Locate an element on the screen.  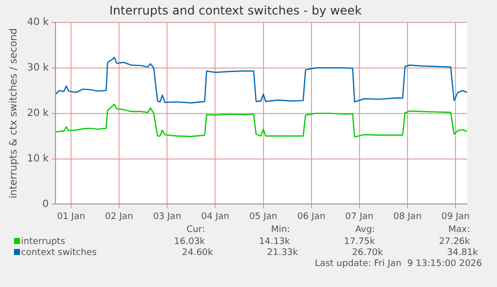
text: 17.75k is located at coordinates (359, 242).